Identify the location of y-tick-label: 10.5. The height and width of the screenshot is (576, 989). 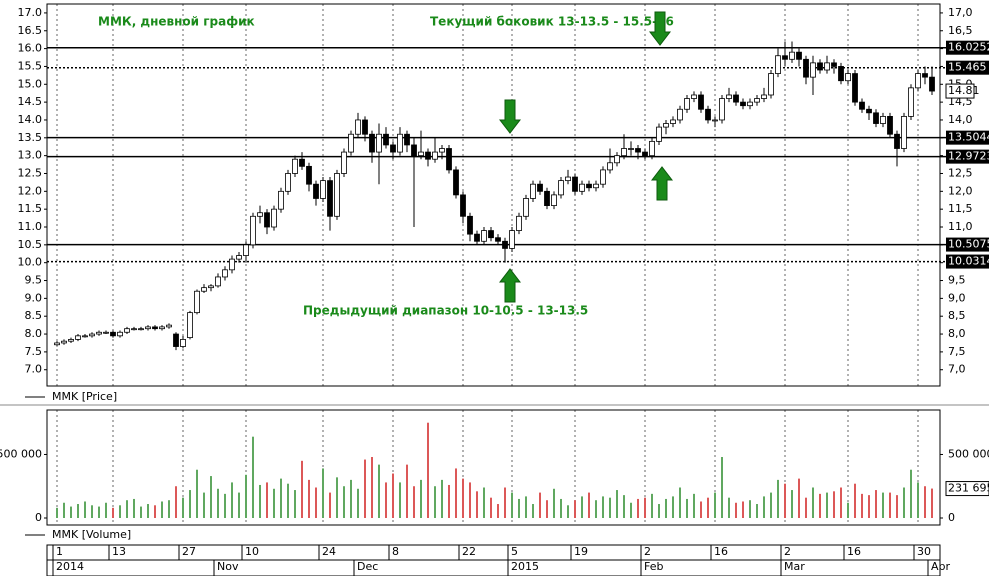
(30, 244).